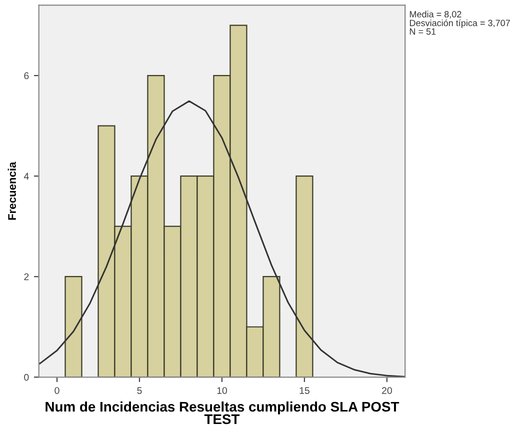  Describe the element at coordinates (387, 390) in the screenshot. I see `x-tick-label: 20` at that location.